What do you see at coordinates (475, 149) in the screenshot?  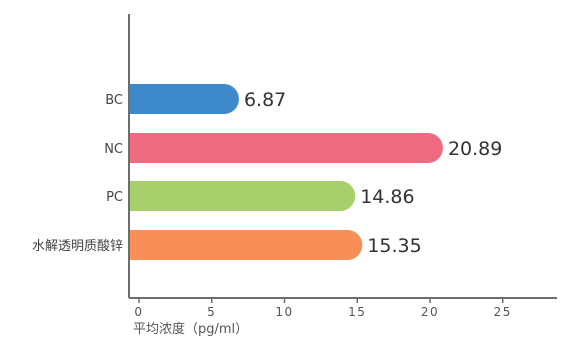 I see `value-label-nc: 20.89` at bounding box center [475, 149].